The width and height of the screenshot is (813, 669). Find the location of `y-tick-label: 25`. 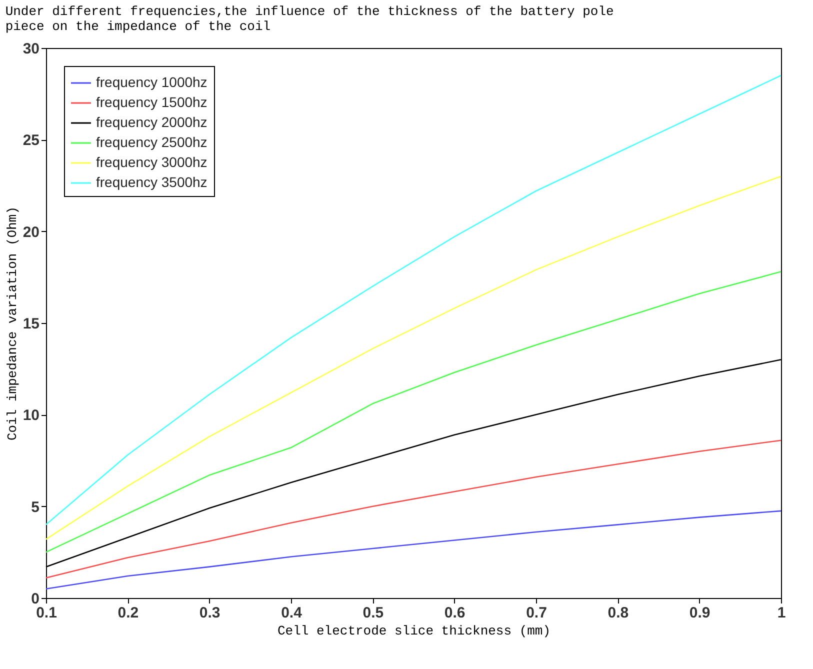

y-tick-label: 25 is located at coordinates (31, 141).